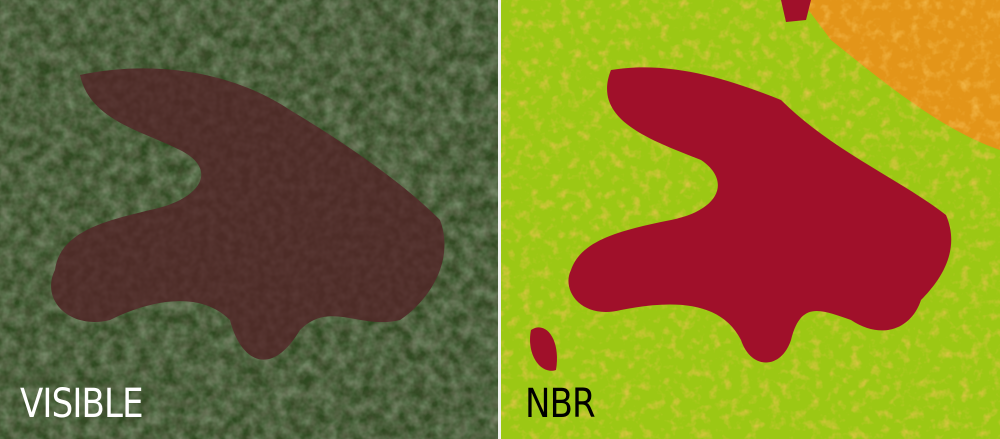 The height and width of the screenshot is (439, 1000). Describe the element at coordinates (560, 404) in the screenshot. I see `nbr-label: NBR` at that location.